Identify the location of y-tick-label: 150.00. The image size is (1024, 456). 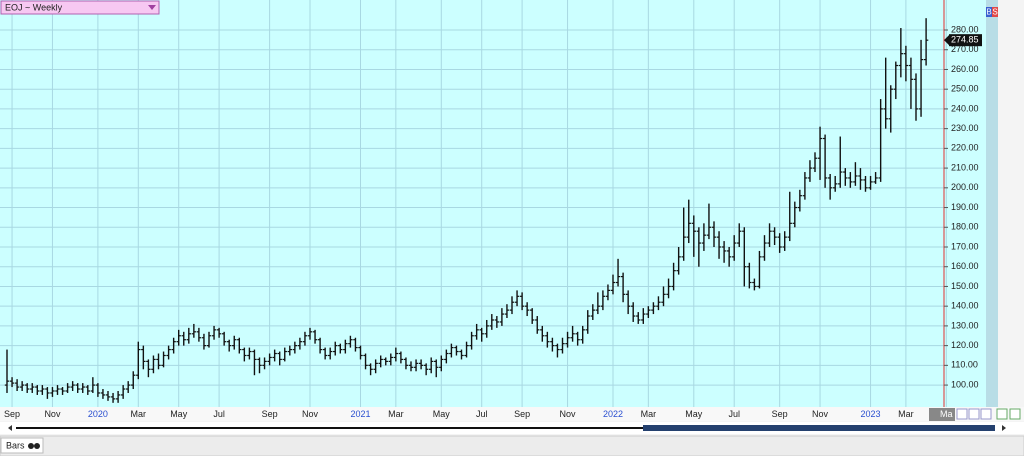
(965, 286).